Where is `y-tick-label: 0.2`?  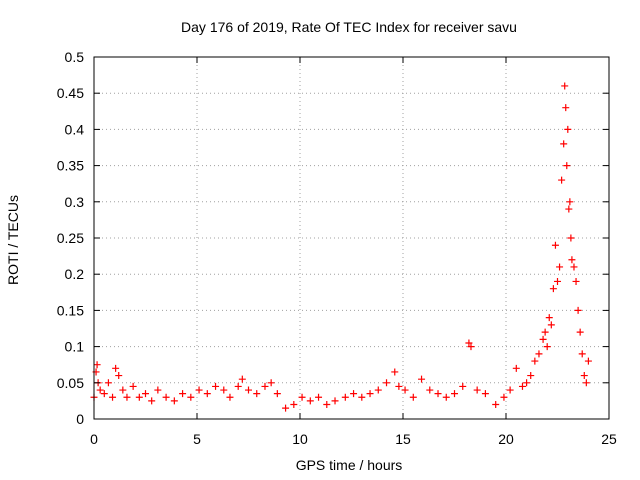
y-tick-label: 0.2 is located at coordinates (75, 274).